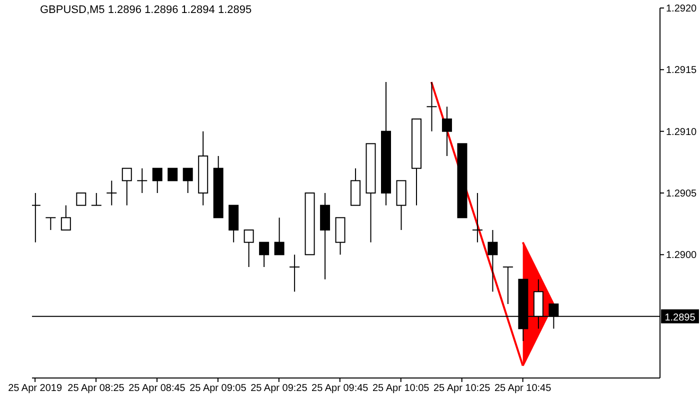  I want to click on x-tick-label: 25 Apr 08:45, so click(157, 388).